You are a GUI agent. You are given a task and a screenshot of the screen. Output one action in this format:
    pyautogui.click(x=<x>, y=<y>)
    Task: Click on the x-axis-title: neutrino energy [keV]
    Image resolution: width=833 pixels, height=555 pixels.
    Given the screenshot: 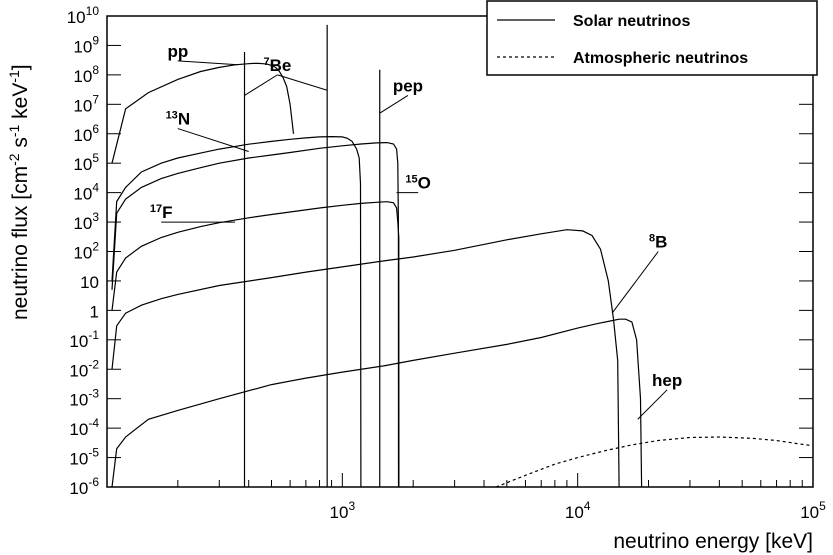 What is the action you would take?
    pyautogui.click(x=713, y=541)
    